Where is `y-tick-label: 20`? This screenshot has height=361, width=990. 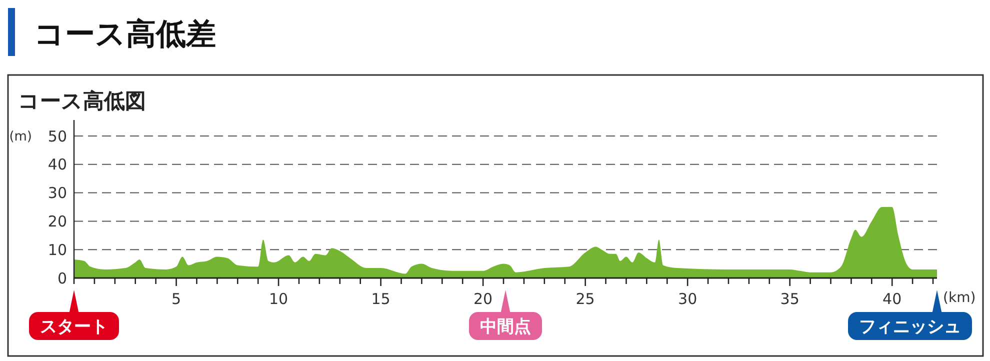
y-tick-label: 20 is located at coordinates (57, 221).